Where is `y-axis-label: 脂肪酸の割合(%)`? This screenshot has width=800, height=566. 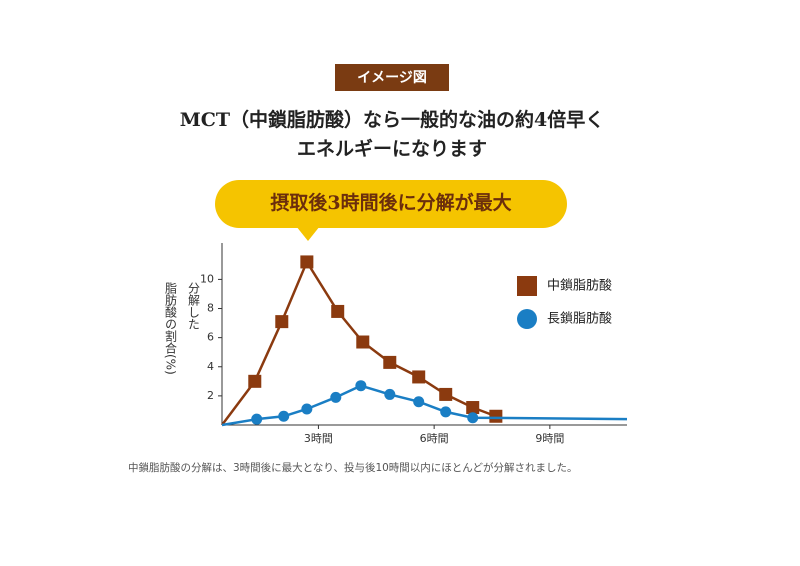
y-axis-label: 脂肪酸の割合(%) is located at coordinates (171, 328).